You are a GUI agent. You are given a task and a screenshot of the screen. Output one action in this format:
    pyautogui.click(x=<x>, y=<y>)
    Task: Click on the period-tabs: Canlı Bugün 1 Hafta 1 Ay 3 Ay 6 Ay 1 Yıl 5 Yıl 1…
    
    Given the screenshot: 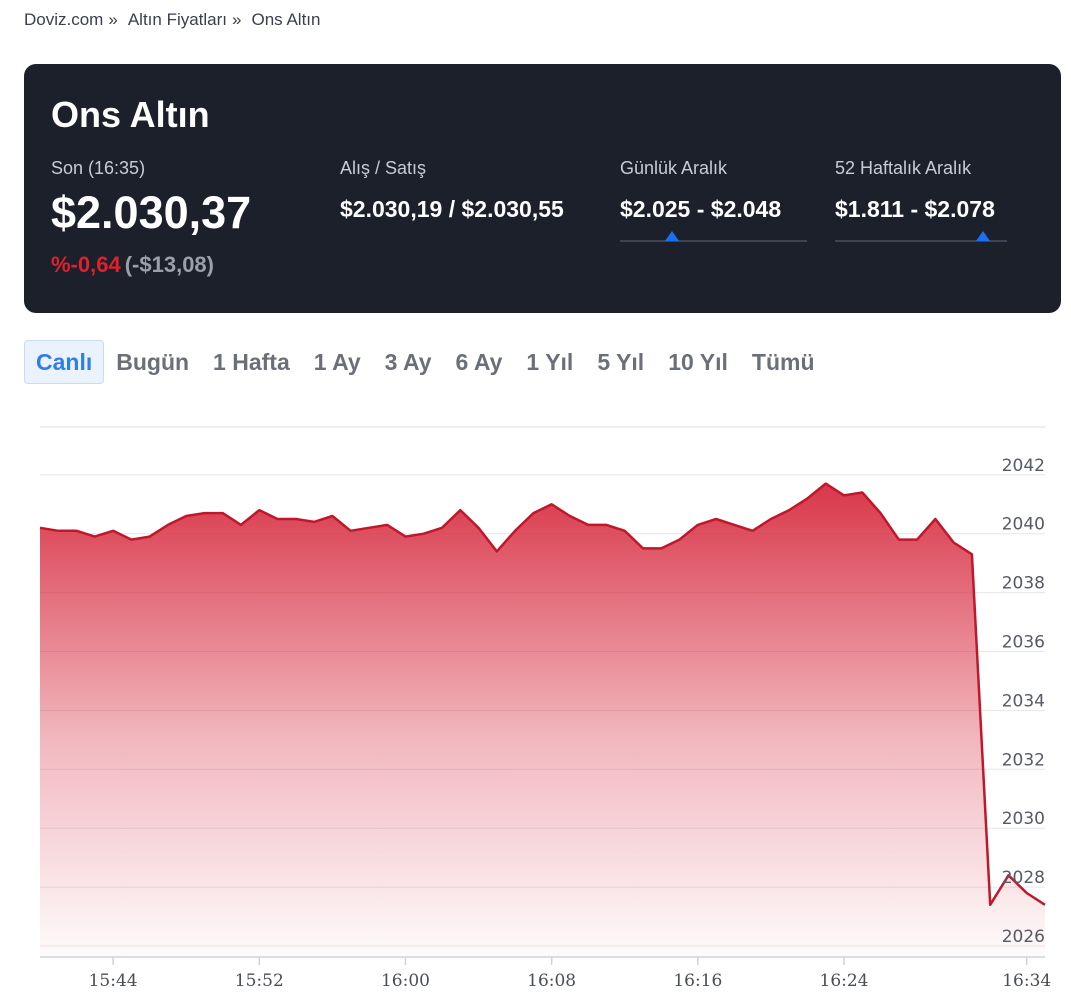 What is the action you would take?
    pyautogui.click(x=425, y=362)
    